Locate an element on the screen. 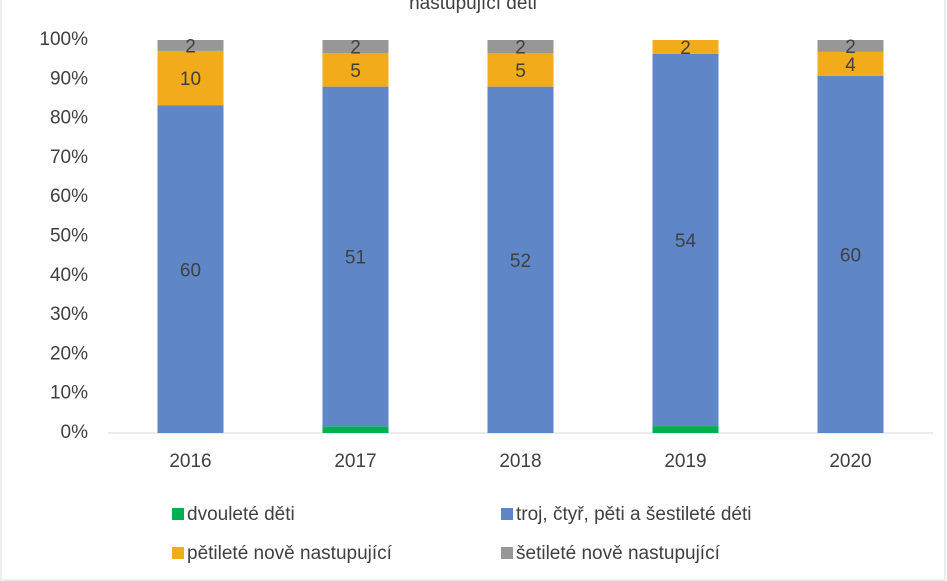 The image size is (947, 581). x-tick-label: 2020 is located at coordinates (850, 461).